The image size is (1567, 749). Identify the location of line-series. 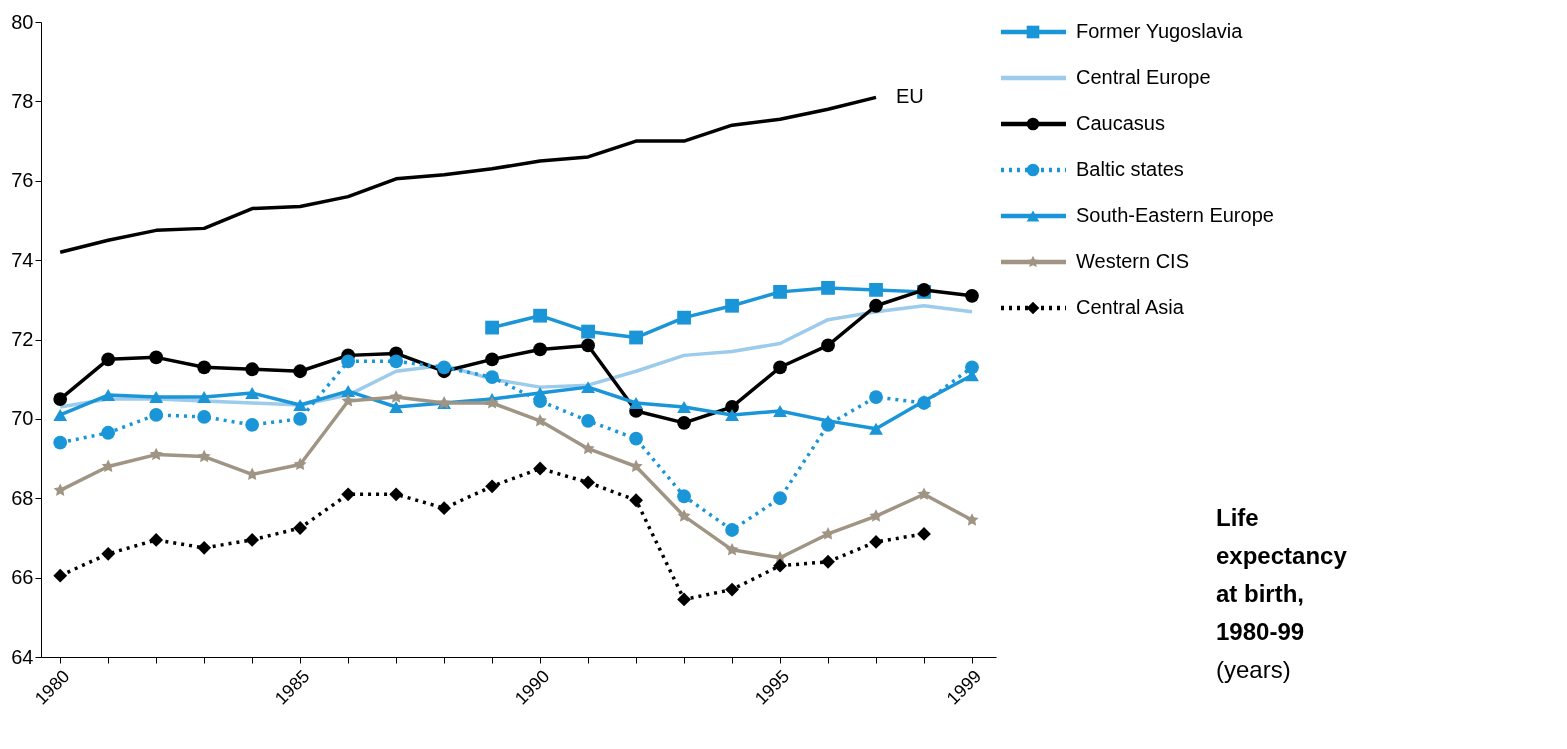
(468, 174).